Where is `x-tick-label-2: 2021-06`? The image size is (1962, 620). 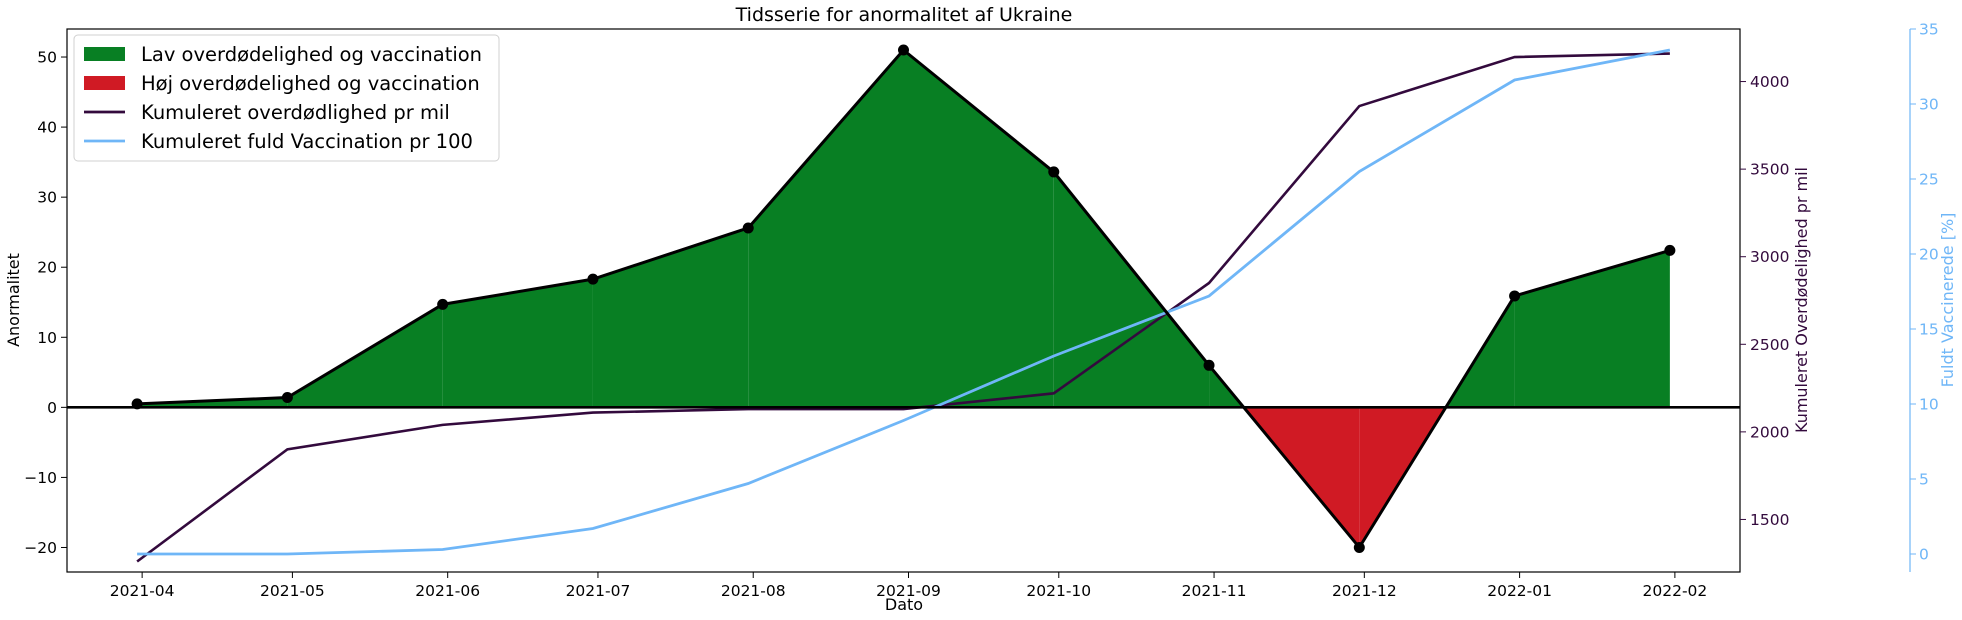
x-tick-label-2: 2021-06 is located at coordinates (447, 591).